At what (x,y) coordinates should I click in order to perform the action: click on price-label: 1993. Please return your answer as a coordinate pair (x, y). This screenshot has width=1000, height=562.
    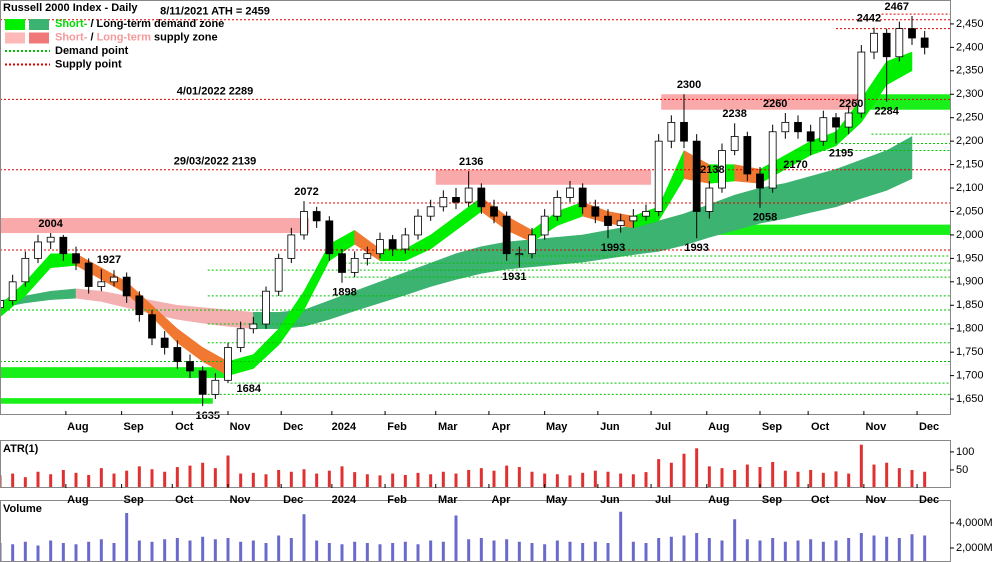
    Looking at the image, I should click on (613, 248).